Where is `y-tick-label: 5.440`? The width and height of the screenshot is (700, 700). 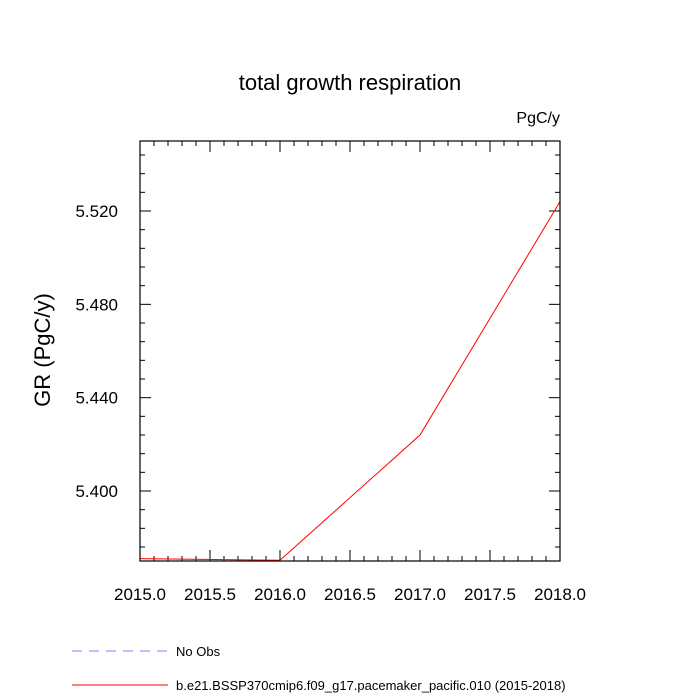 y-tick-label: 5.440 is located at coordinates (96, 398).